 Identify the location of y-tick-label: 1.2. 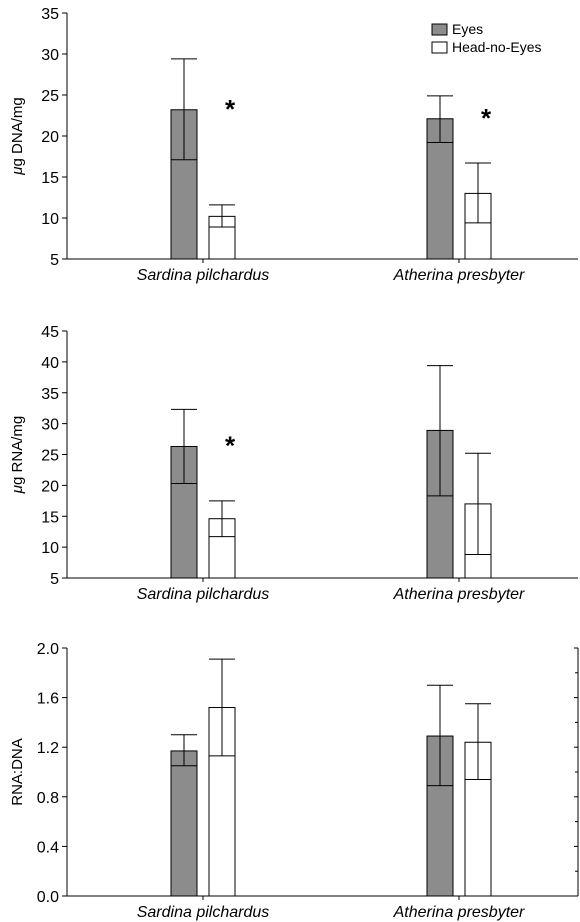
(48, 748).